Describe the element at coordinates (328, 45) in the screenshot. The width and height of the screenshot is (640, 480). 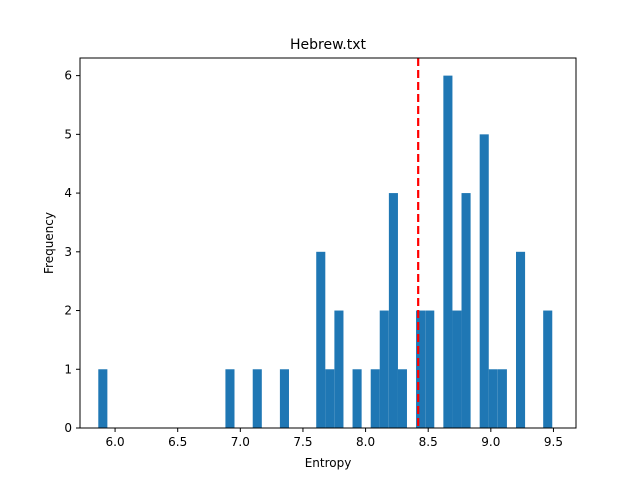
I see `chart-title: Hebrew.txt` at that location.